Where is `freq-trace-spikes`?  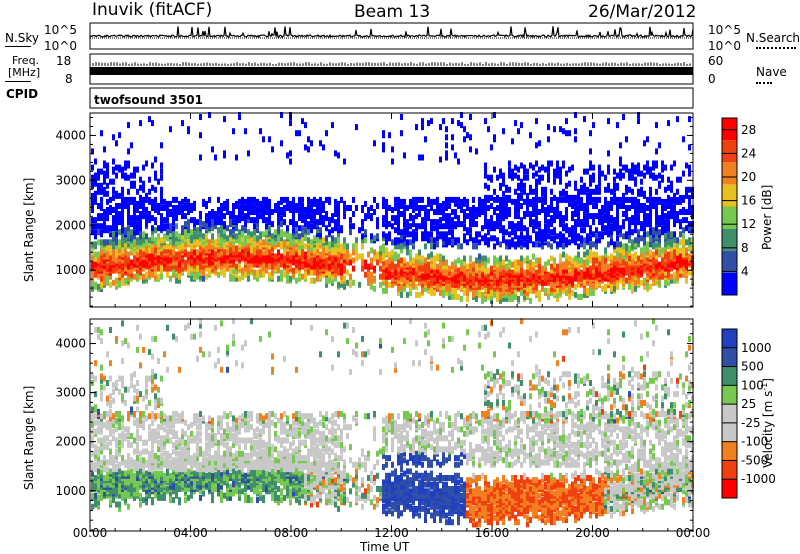
freq-trace-spikes is located at coordinates (391, 64).